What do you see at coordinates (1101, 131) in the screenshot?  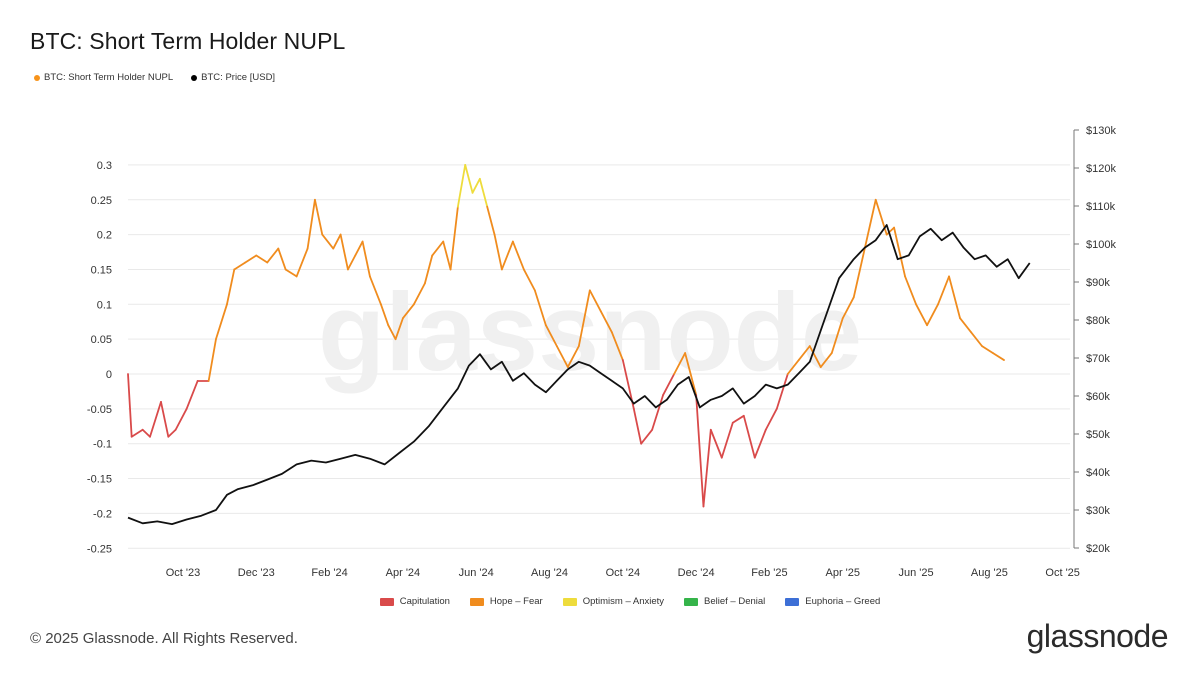 I see `y-right-tick-label: $130k` at bounding box center [1101, 131].